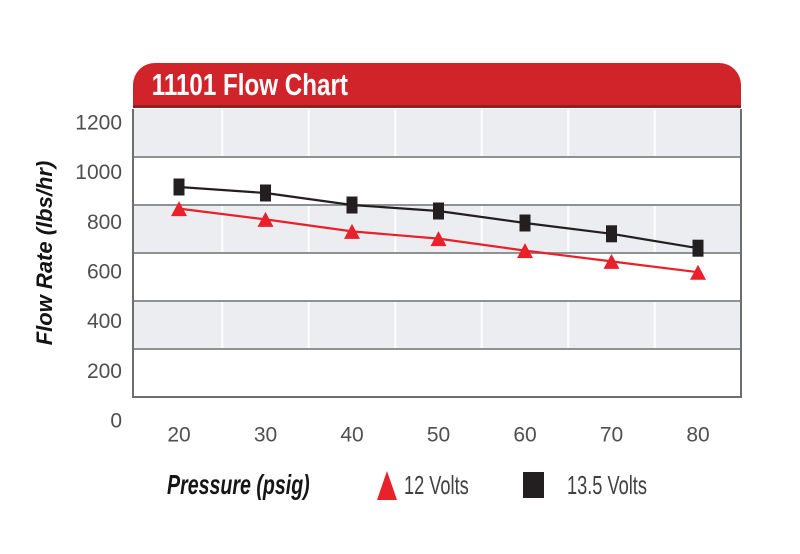  I want to click on x-tick-label: 30, so click(265, 435).